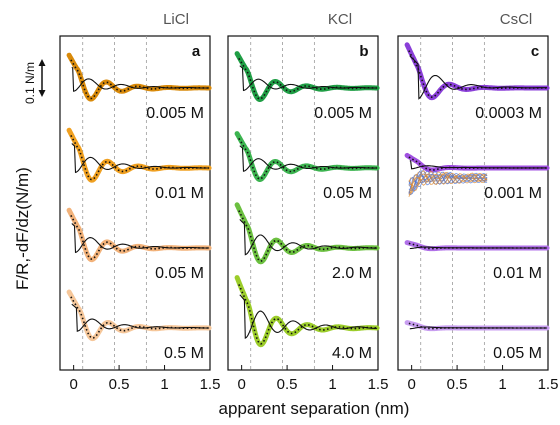 This screenshot has width=560, height=425. I want to click on panel-c-tick-label: 1, so click(502, 384).